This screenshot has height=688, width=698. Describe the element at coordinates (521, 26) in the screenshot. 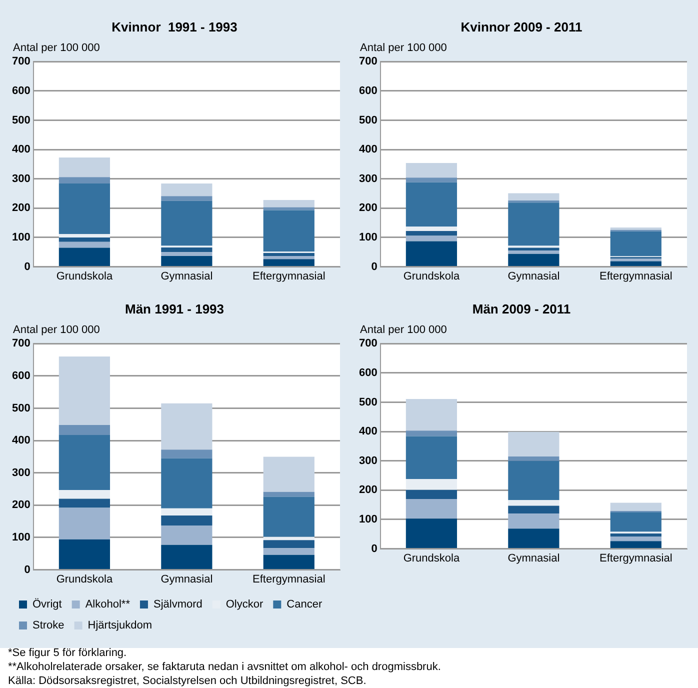

I see `chart-title: Kvinnor 2009 - 2011` at that location.